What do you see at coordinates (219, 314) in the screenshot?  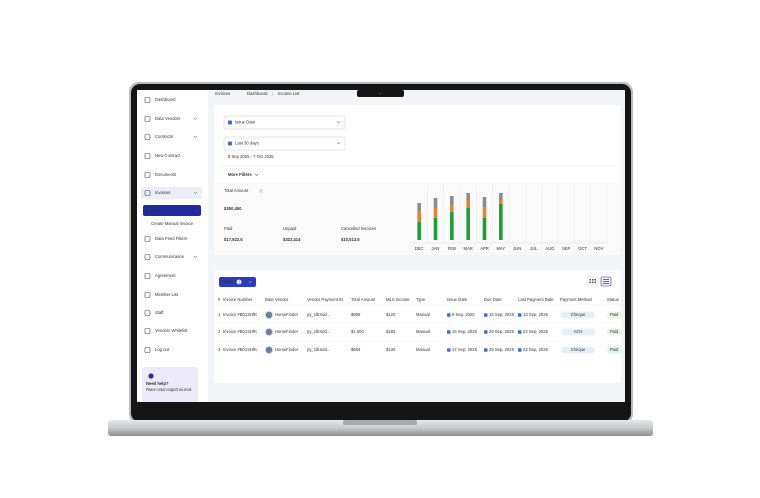 I see `table-cell: 1` at bounding box center [219, 314].